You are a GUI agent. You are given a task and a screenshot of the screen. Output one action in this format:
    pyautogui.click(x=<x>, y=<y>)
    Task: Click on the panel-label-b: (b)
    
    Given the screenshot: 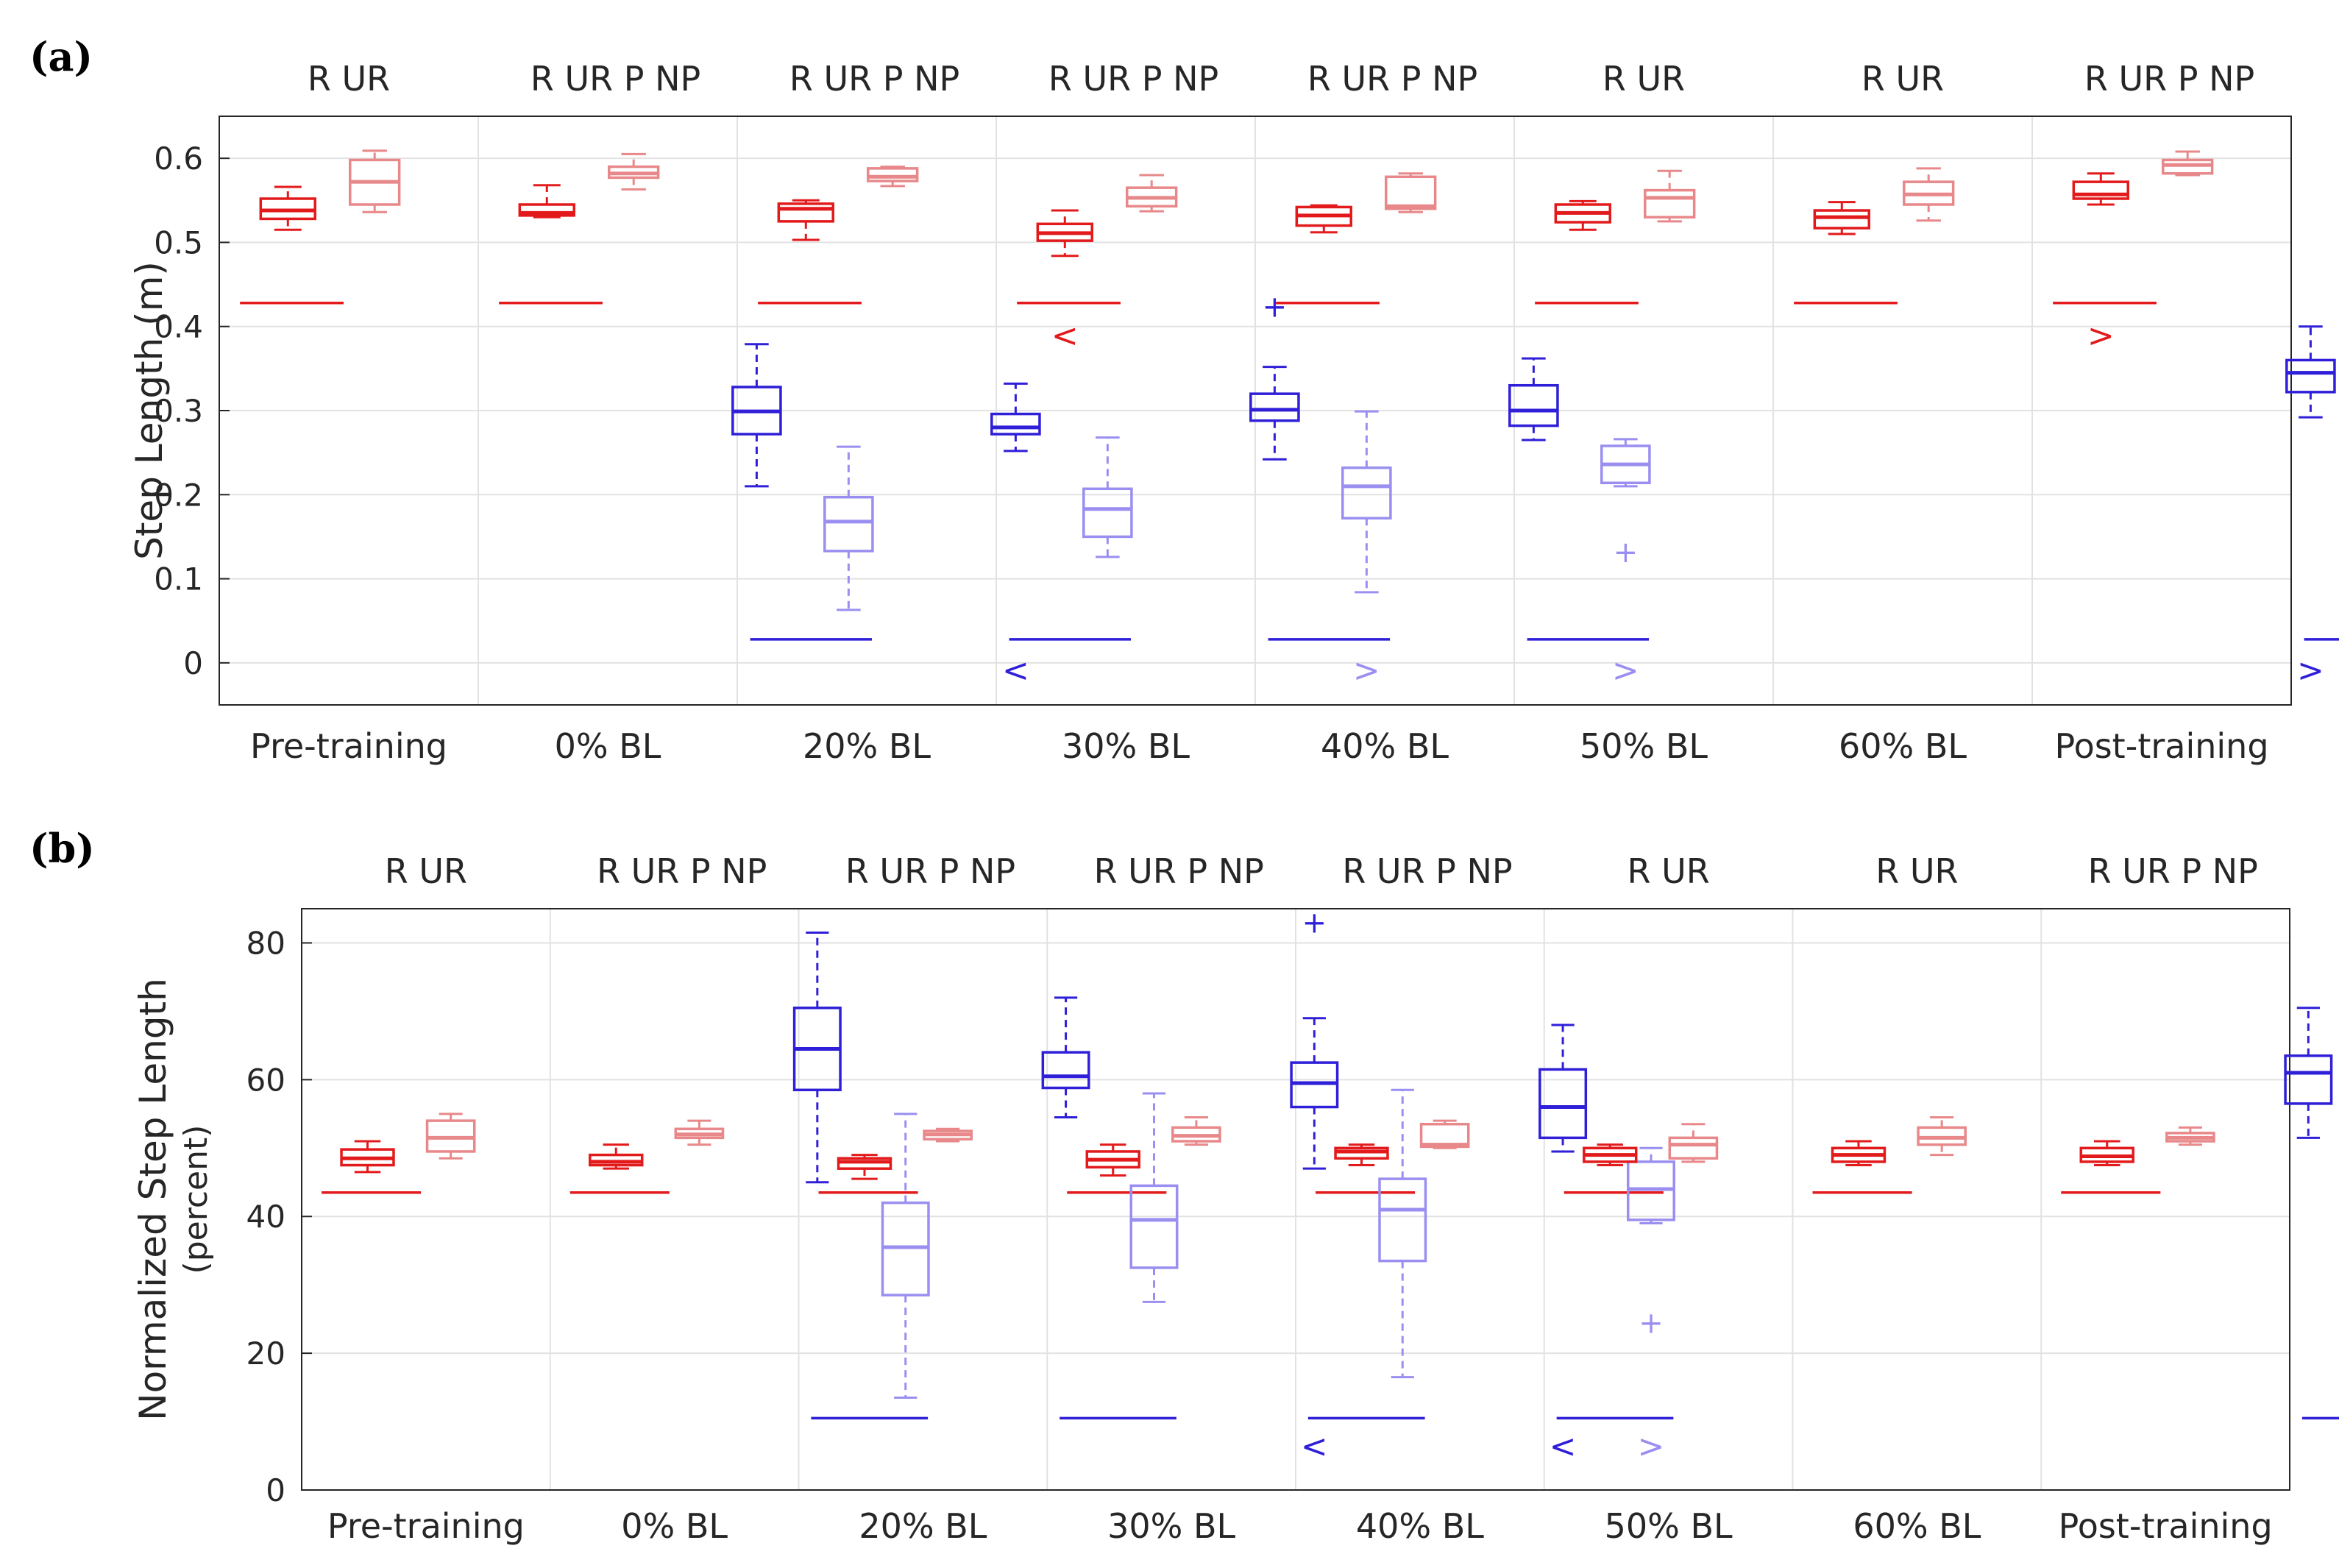 What is the action you would take?
    pyautogui.click(x=62, y=848)
    